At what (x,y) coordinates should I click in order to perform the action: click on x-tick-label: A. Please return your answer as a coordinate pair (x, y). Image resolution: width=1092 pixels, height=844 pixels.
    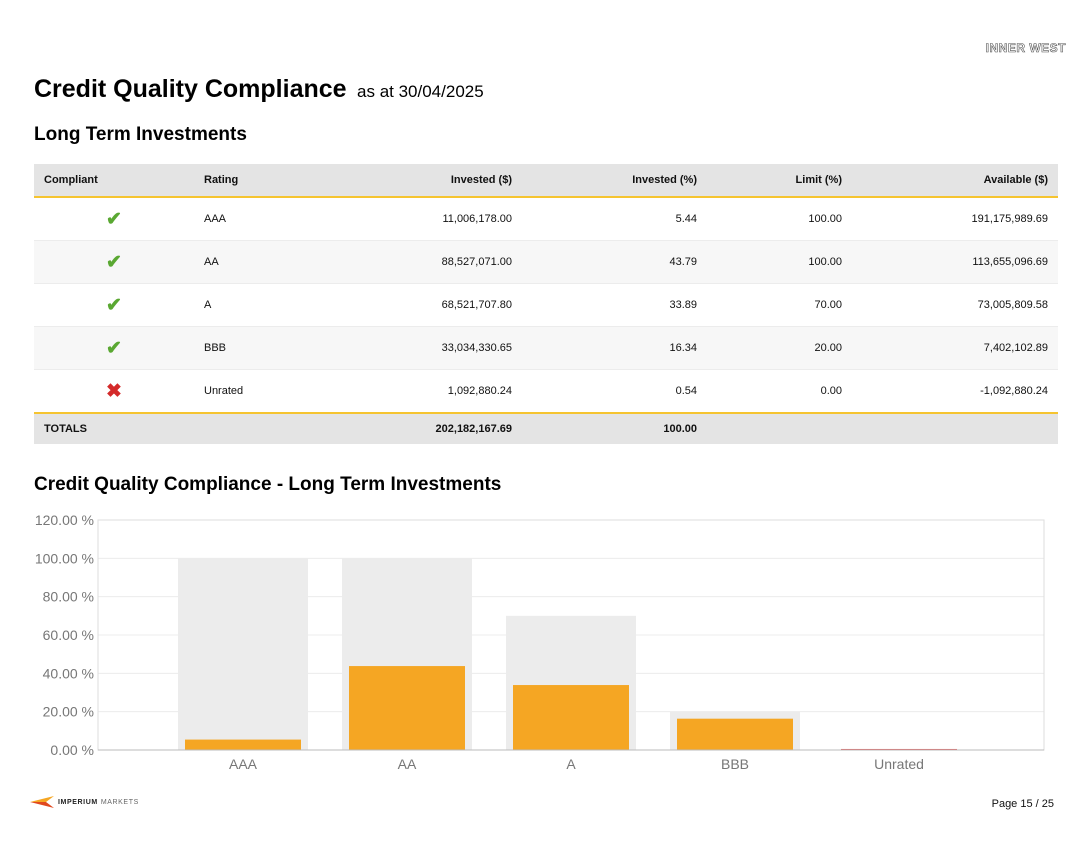
    Looking at the image, I should click on (571, 764).